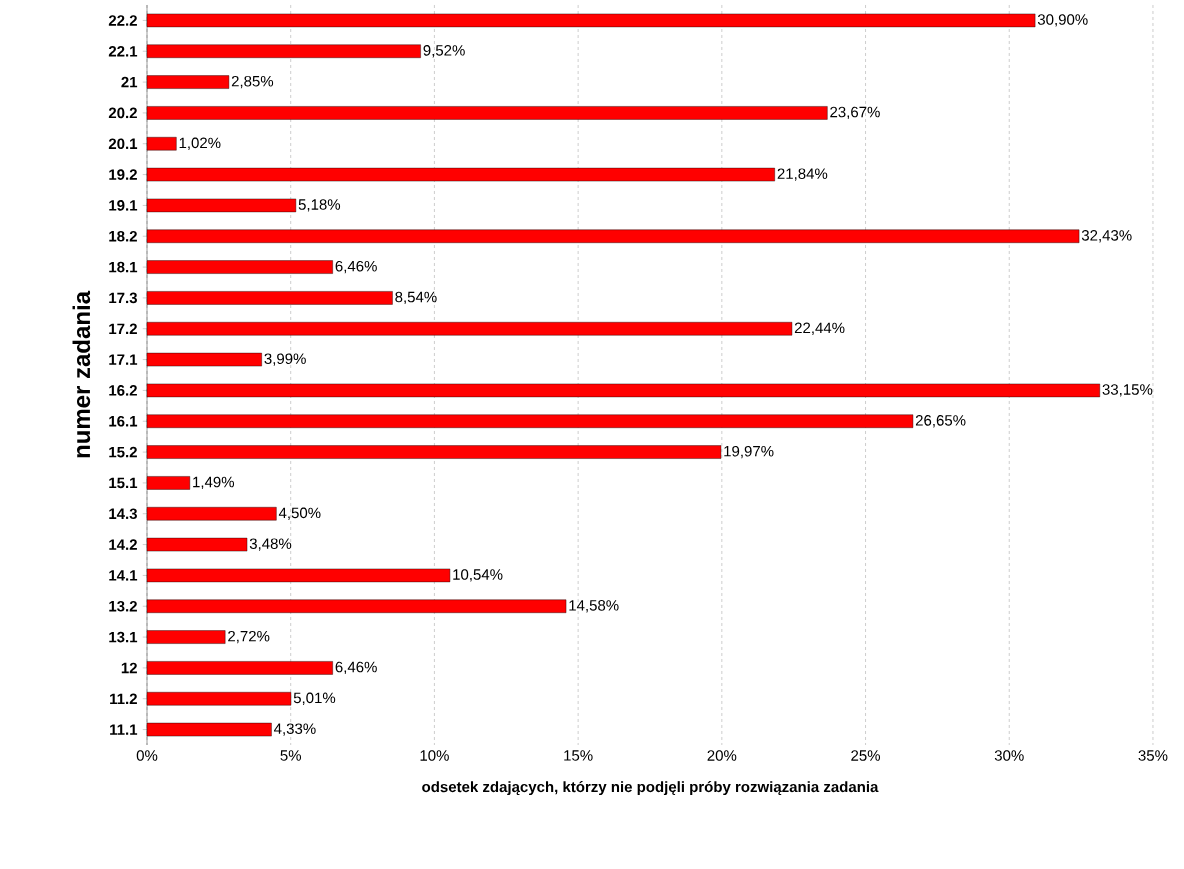  Describe the element at coordinates (295, 729) in the screenshot. I see `data-label: 4,33%` at that location.